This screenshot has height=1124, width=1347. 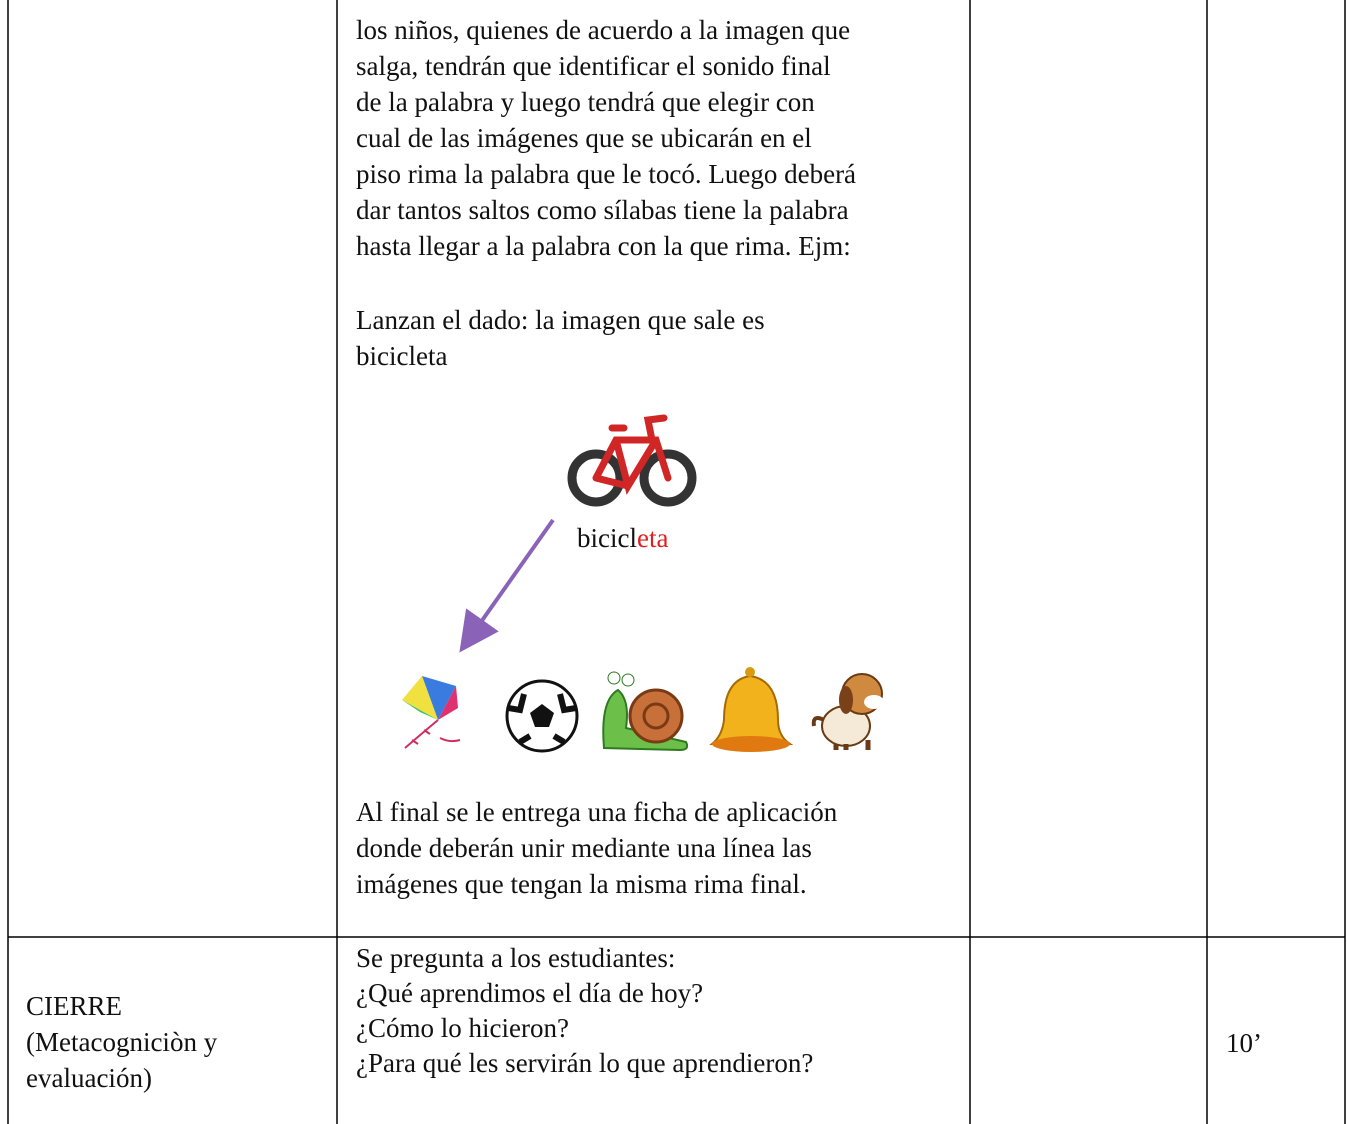 I want to click on stage-label: CIERRE (Metacogniciòn y evaluación), so click(x=121, y=1042).